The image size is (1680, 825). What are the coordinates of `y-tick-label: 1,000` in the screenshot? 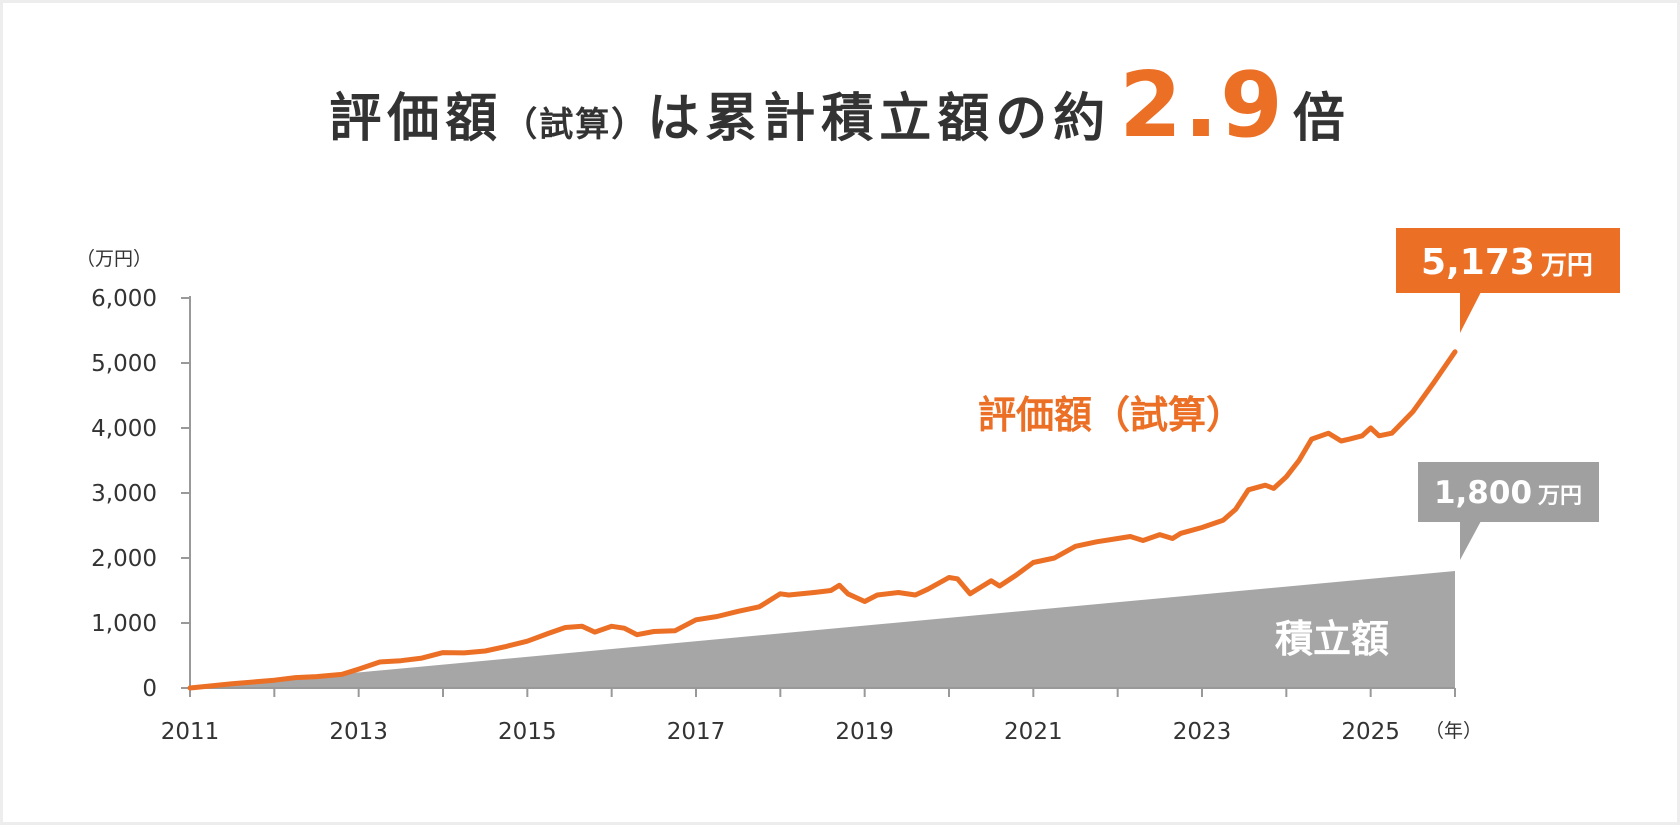 It's located at (124, 624).